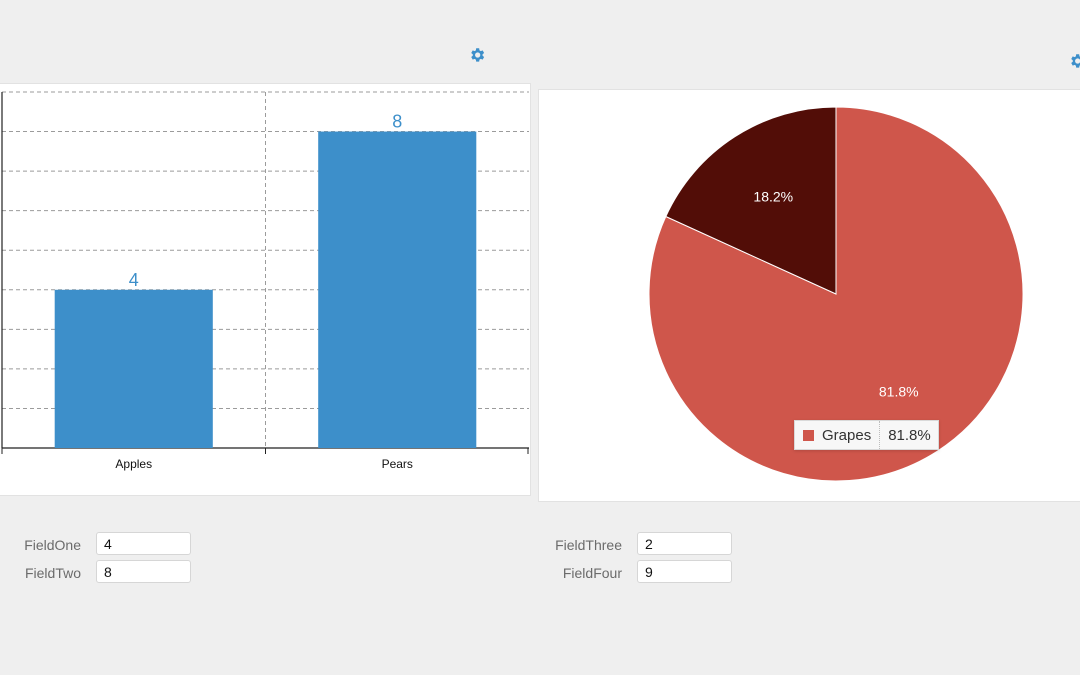 This screenshot has height=675, width=1080. What do you see at coordinates (847, 435) in the screenshot?
I see `tooltip-label: Grapes` at bounding box center [847, 435].